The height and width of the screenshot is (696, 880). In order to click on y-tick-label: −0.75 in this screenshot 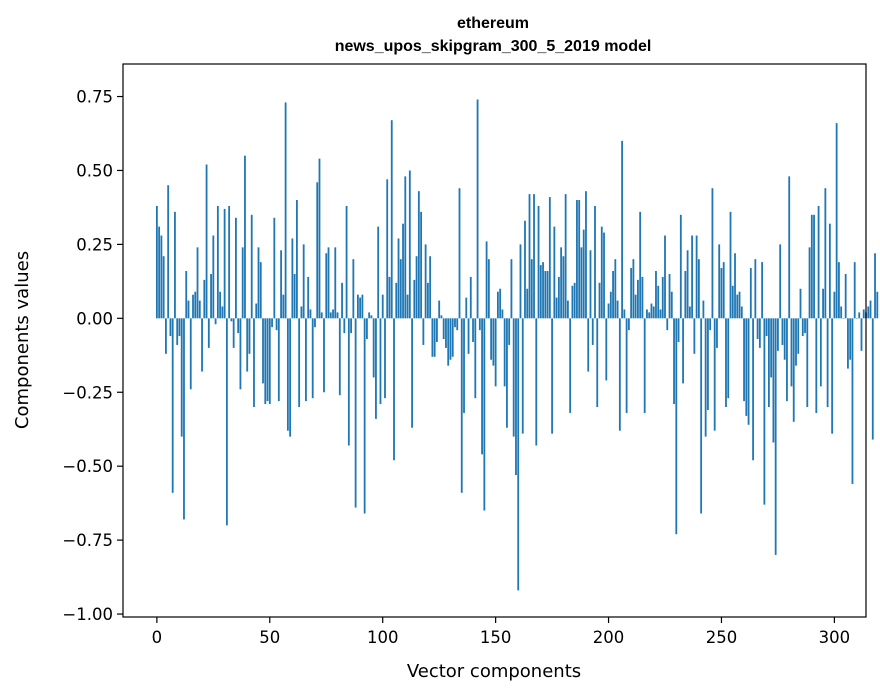, I will do `click(87, 540)`.